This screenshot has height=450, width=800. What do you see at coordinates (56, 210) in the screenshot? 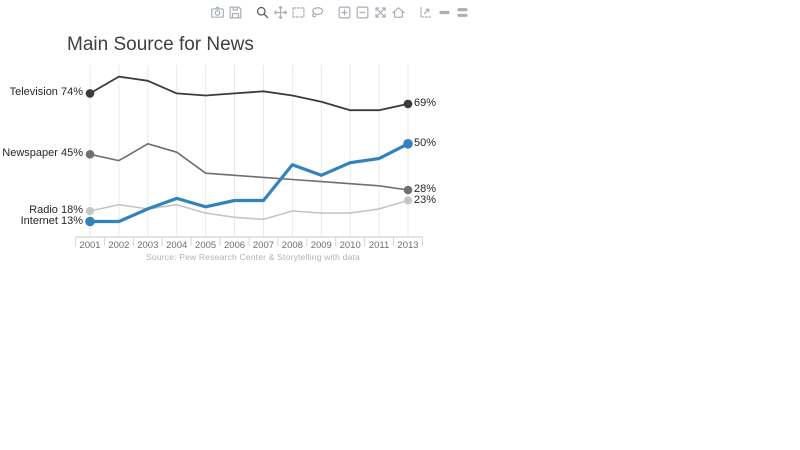
I see `series-label-radio: Radio 18%` at bounding box center [56, 210].